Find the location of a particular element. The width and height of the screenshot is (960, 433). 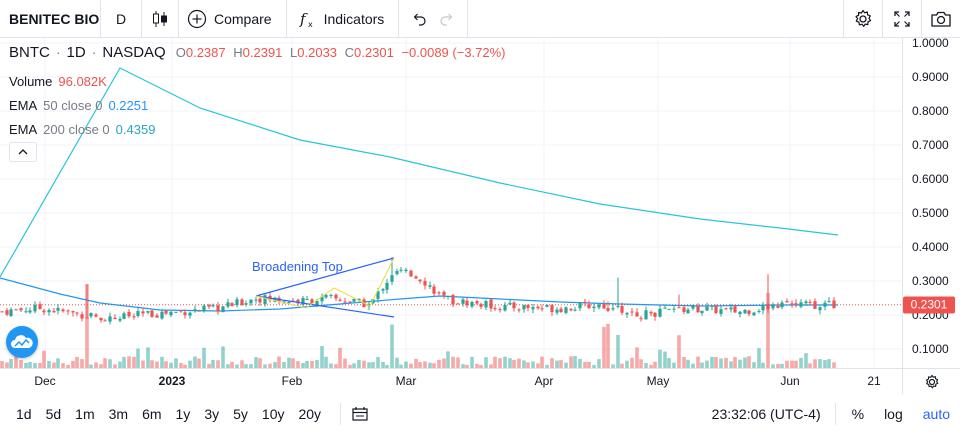

screenshot-button is located at coordinates (941, 19).